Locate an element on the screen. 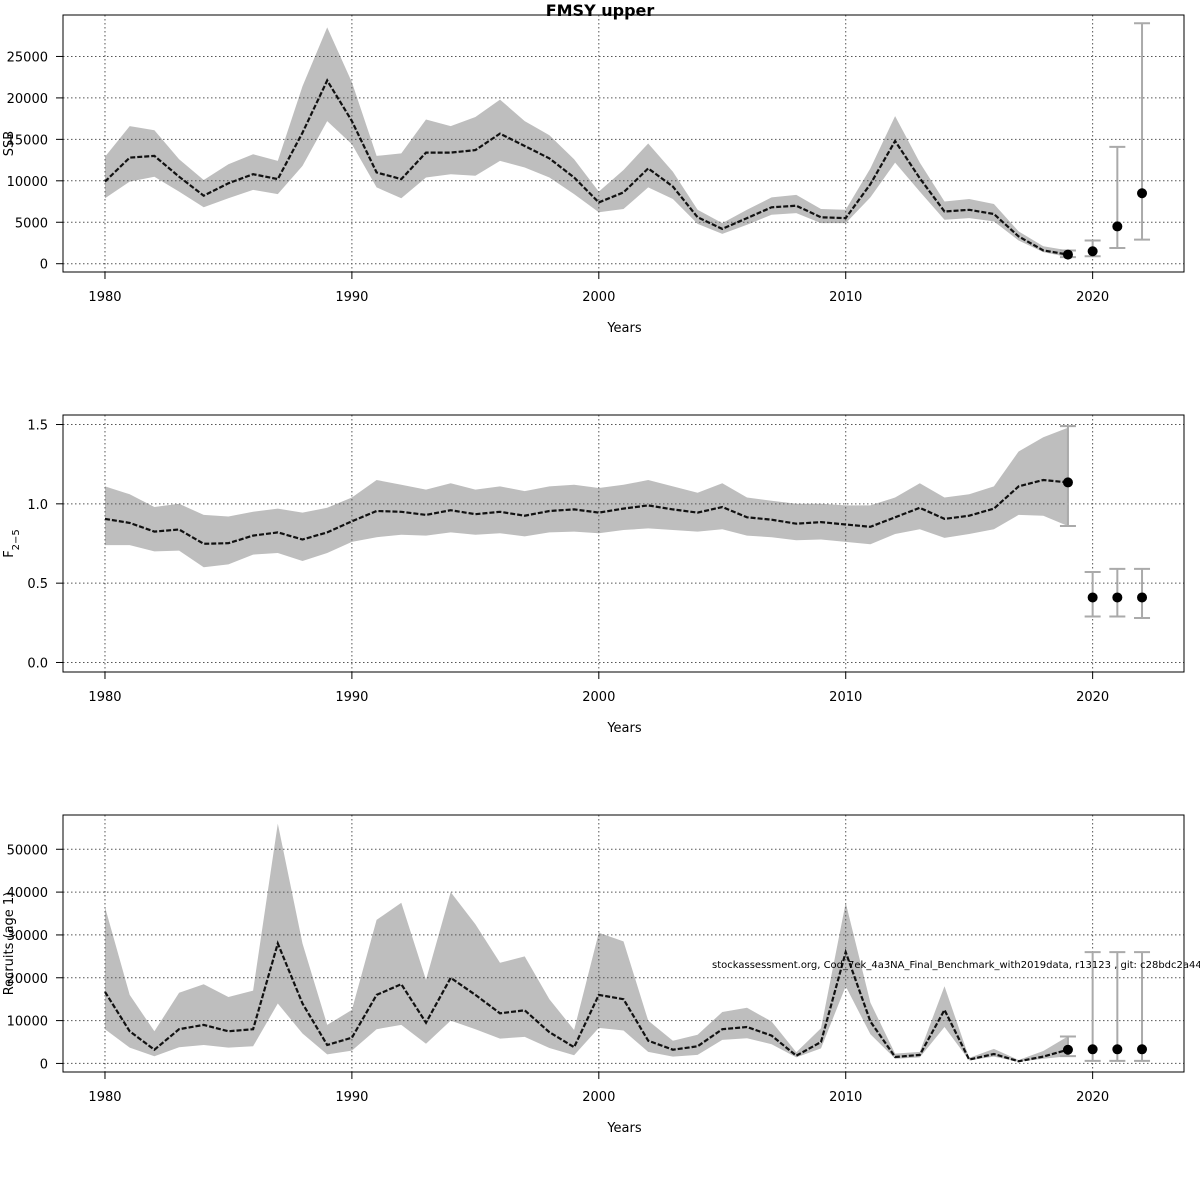  y-tick-label: 40000 is located at coordinates (27, 893).